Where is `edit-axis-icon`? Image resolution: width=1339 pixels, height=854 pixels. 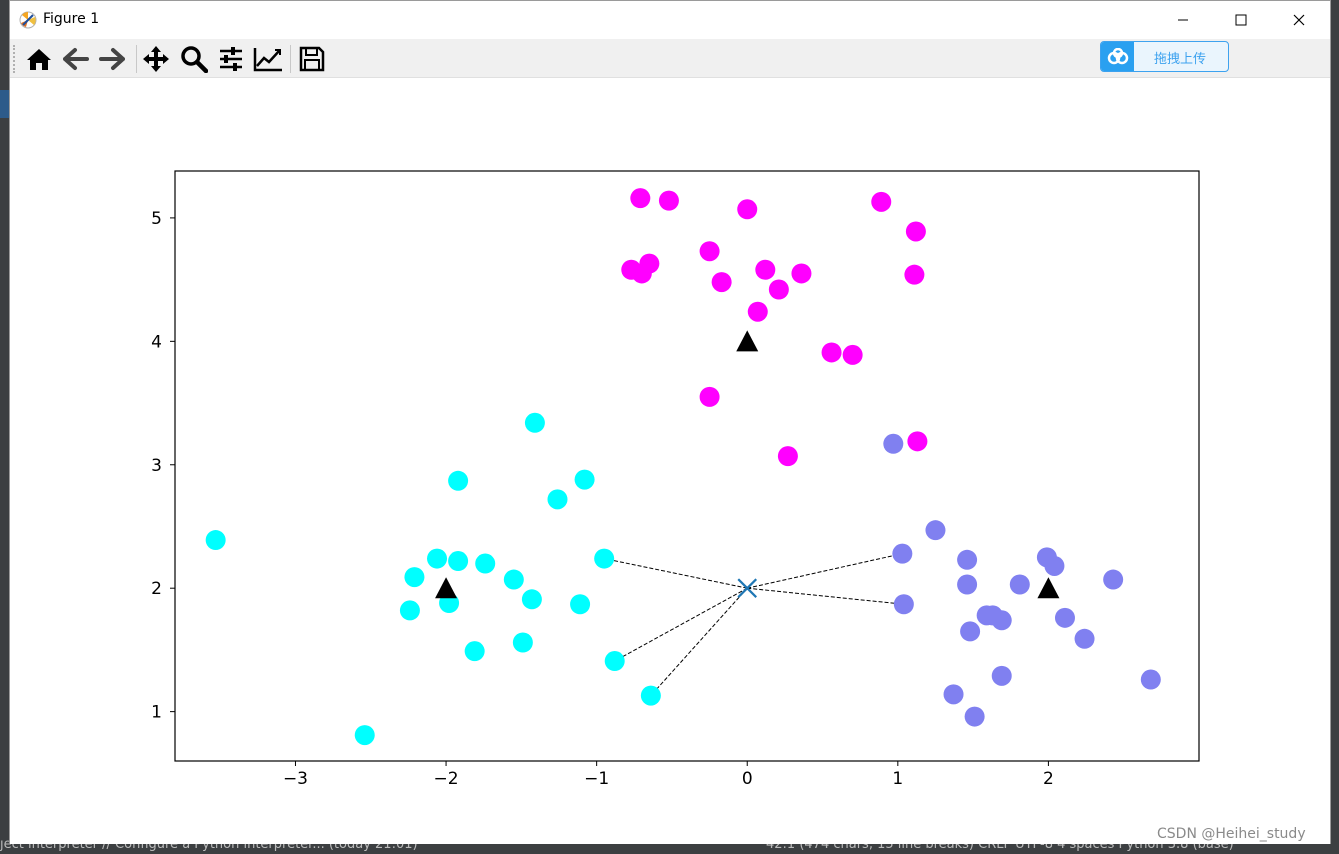 edit-axis-icon is located at coordinates (267, 60).